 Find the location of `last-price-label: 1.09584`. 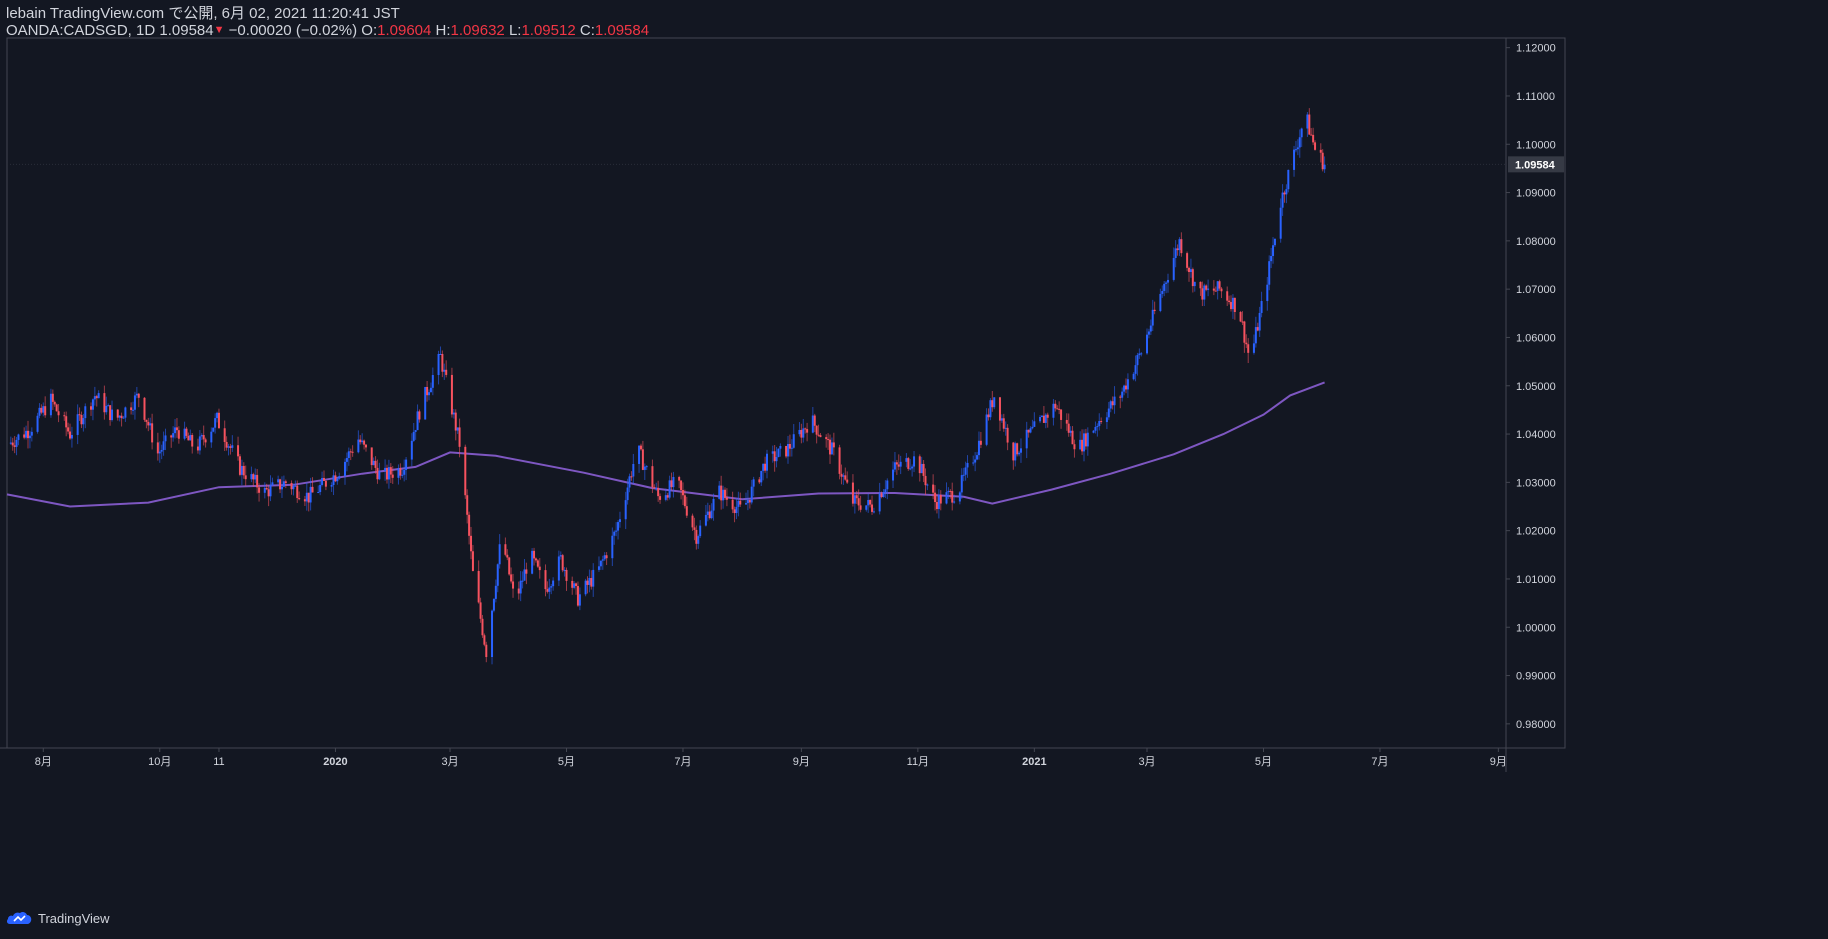

last-price-label: 1.09584 is located at coordinates (1535, 165).